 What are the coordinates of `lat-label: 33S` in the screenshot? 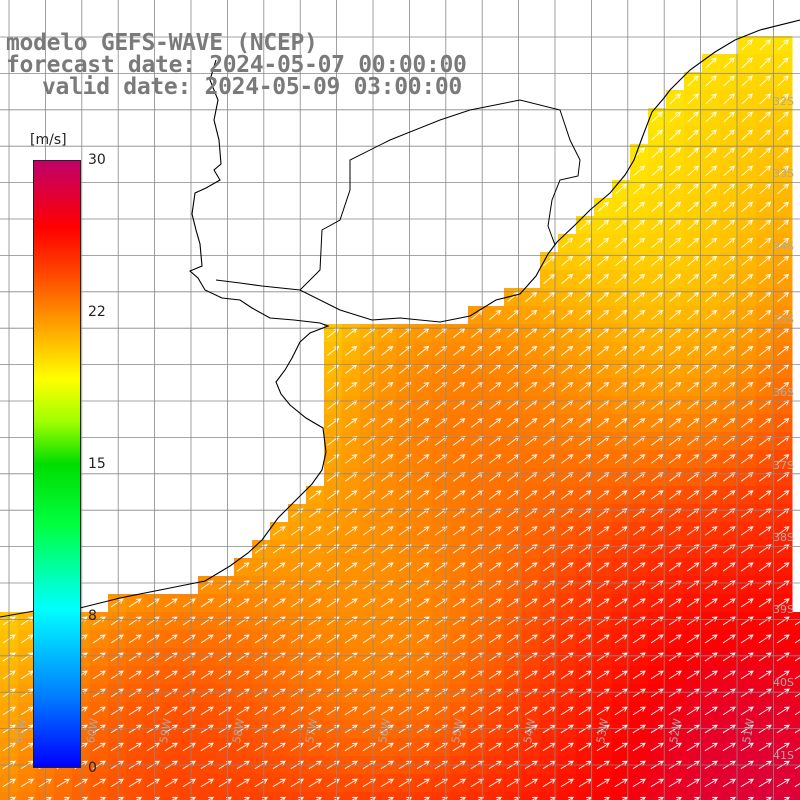 It's located at (783, 173).